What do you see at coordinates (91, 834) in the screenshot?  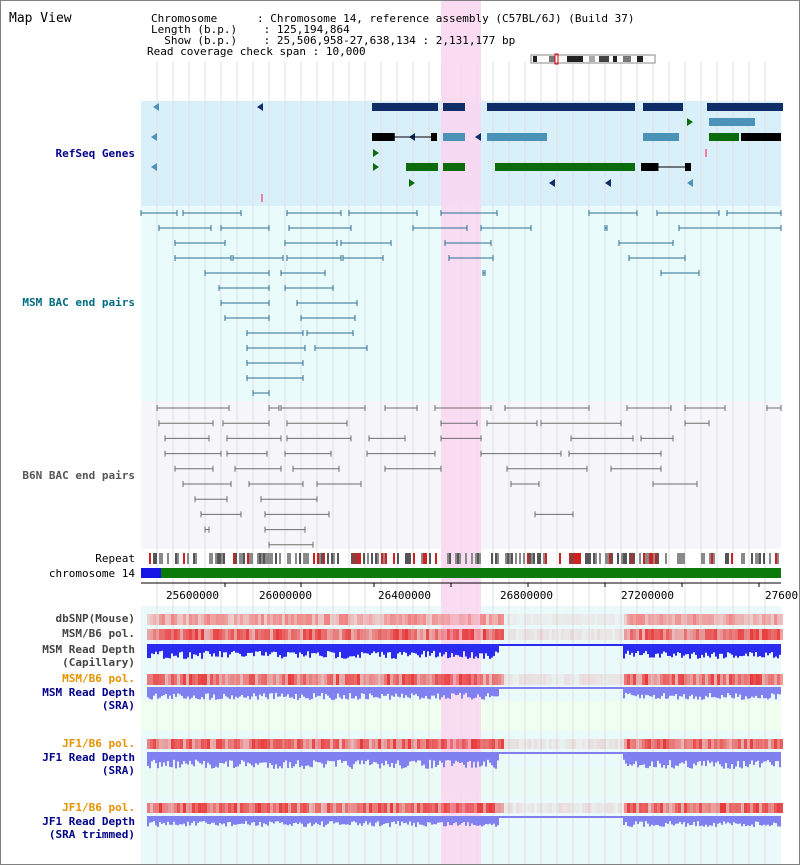 I see `jf1-sra-trimmed-sublabel: (SRA trimmed)` at bounding box center [91, 834].